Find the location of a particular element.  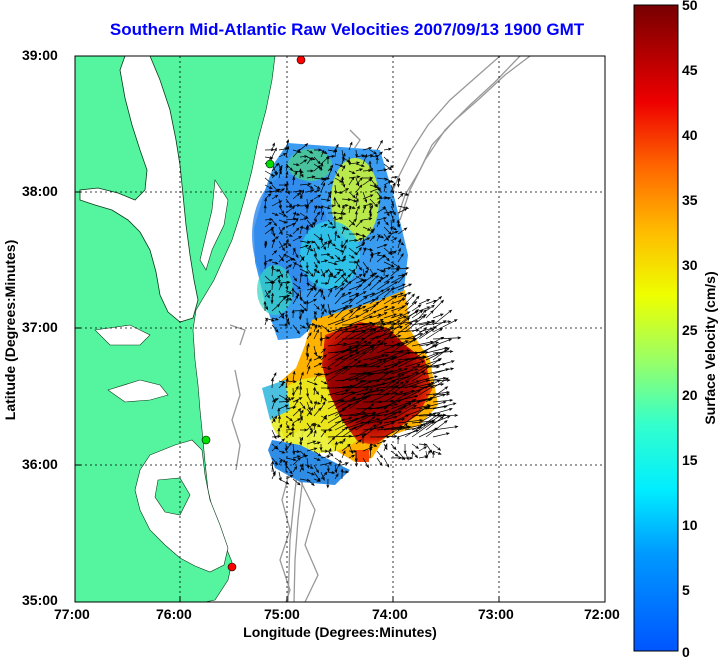

colorbar-tick-label: 35 is located at coordinates (690, 200).